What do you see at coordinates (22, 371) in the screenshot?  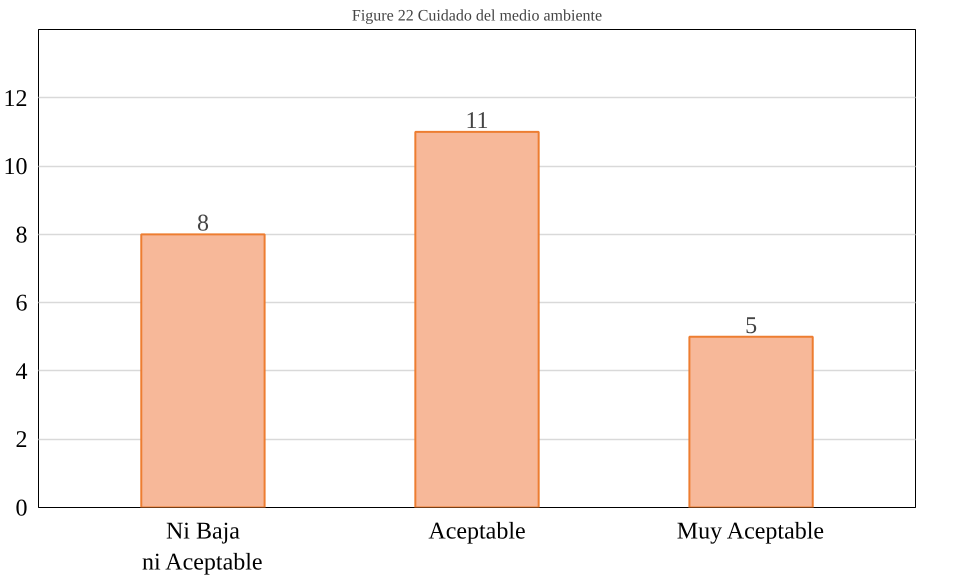 I see `y-tick-label: 4` at bounding box center [22, 371].